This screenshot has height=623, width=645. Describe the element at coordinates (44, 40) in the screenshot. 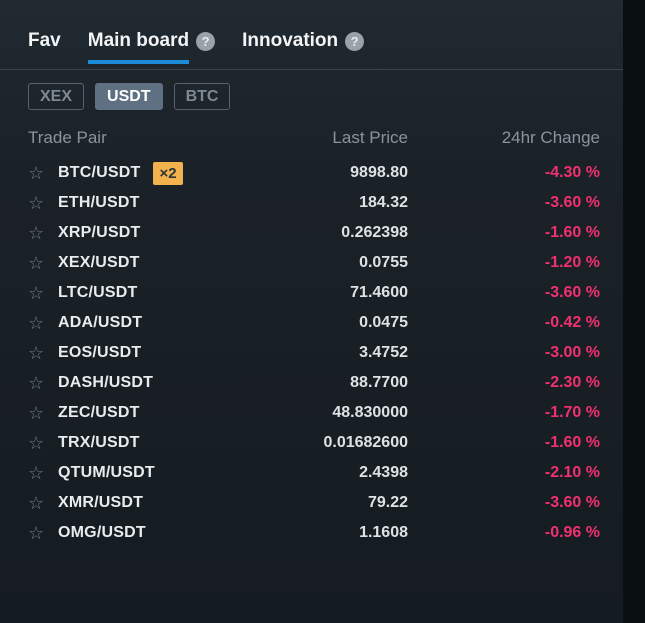

I see `tab-label: Fav` at that location.